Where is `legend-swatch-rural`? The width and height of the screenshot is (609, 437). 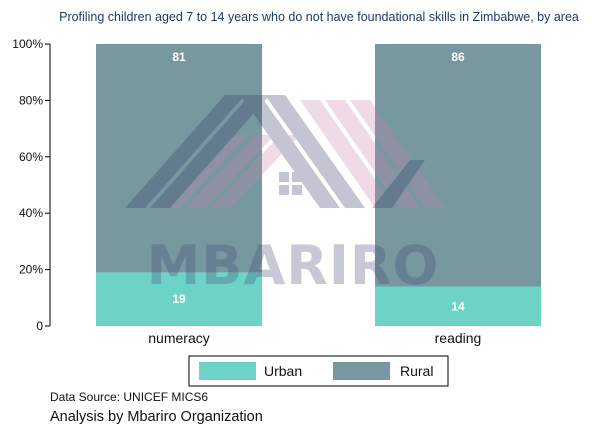 legend-swatch-rural is located at coordinates (361, 371).